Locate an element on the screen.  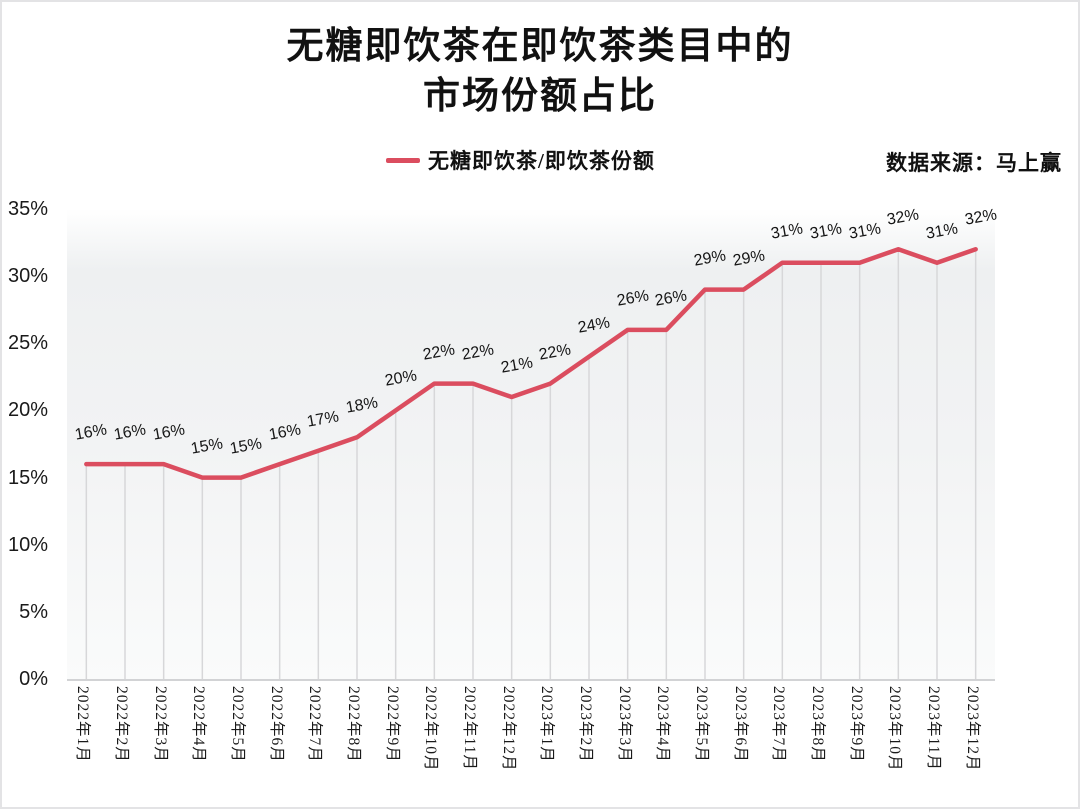
data-source-label: 数据来源：马上赢 is located at coordinates (974, 163).